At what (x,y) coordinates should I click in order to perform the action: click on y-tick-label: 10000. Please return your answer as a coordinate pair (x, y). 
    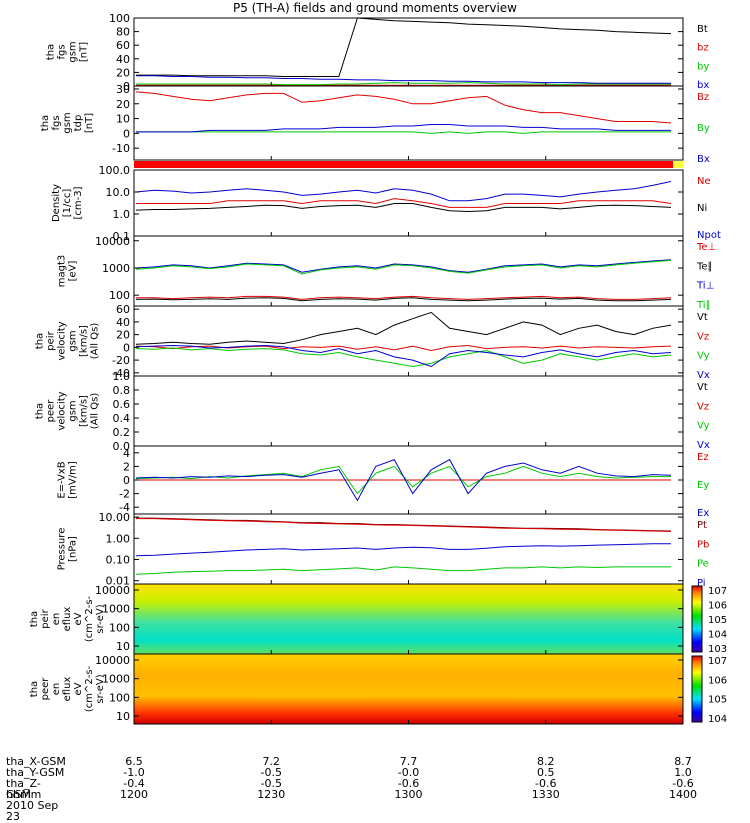
    Looking at the image, I should click on (112, 241).